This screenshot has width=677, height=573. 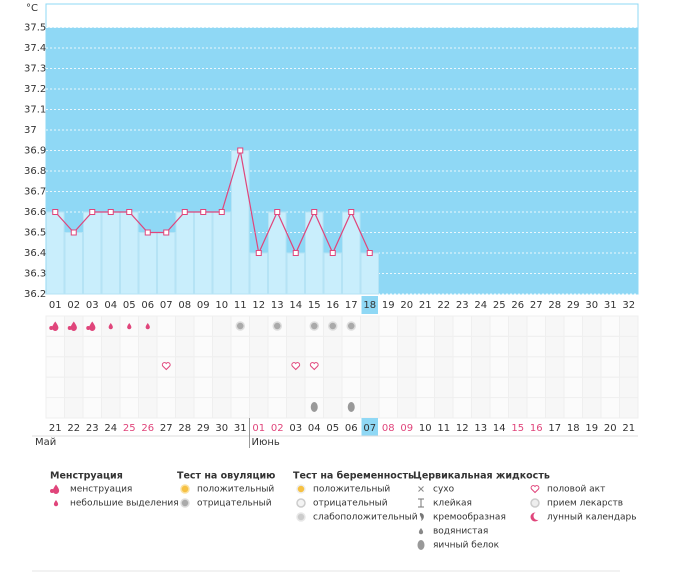 I want to click on day-label: 18, so click(x=369, y=305).